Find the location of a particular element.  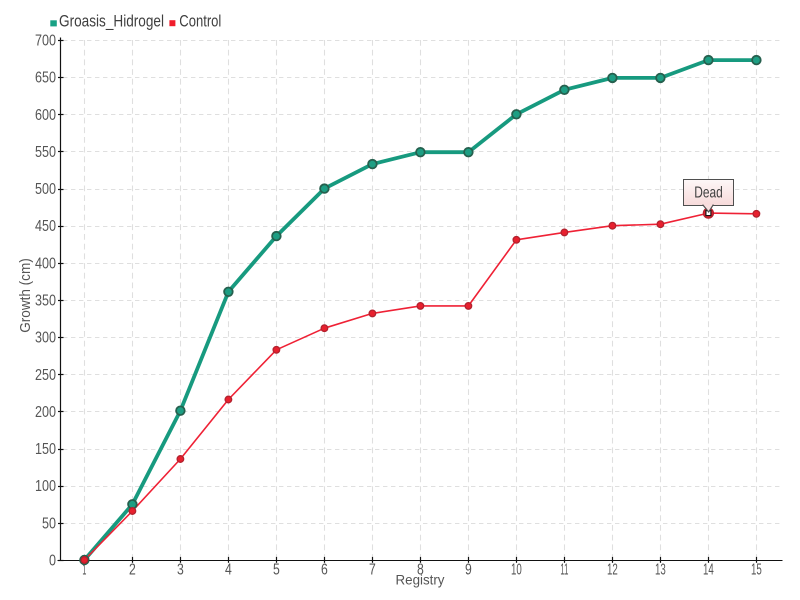

svg-text: 13 is located at coordinates (660, 570).